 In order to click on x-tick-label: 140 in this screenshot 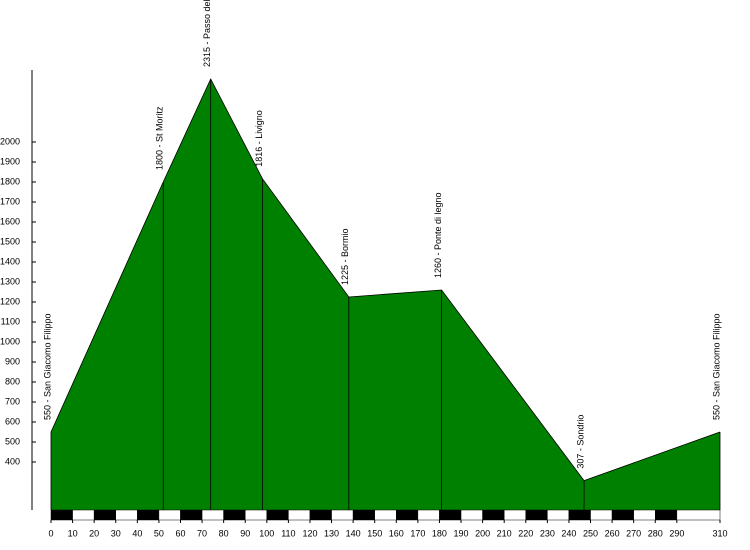, I will do `click(353, 533)`.